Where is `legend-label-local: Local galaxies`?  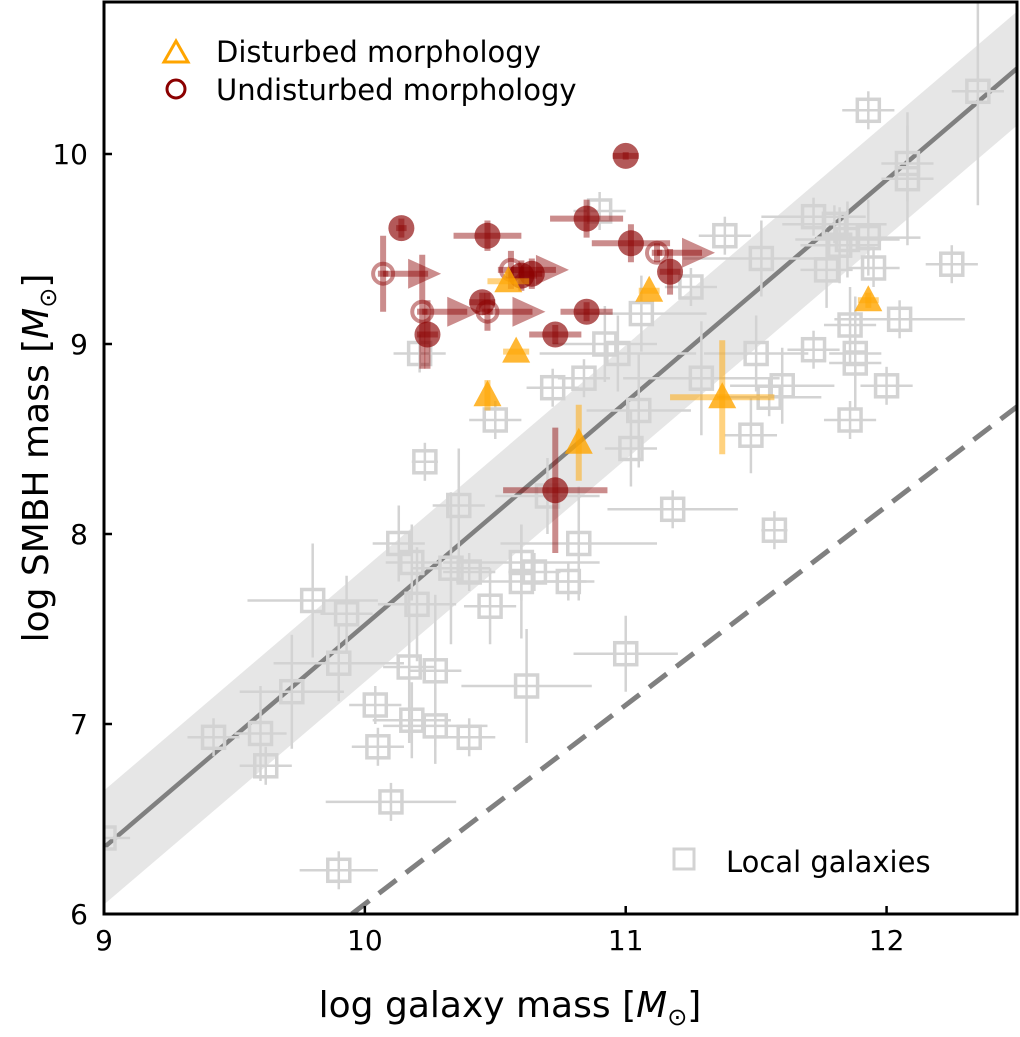 legend-label-local: Local galaxies is located at coordinates (828, 862).